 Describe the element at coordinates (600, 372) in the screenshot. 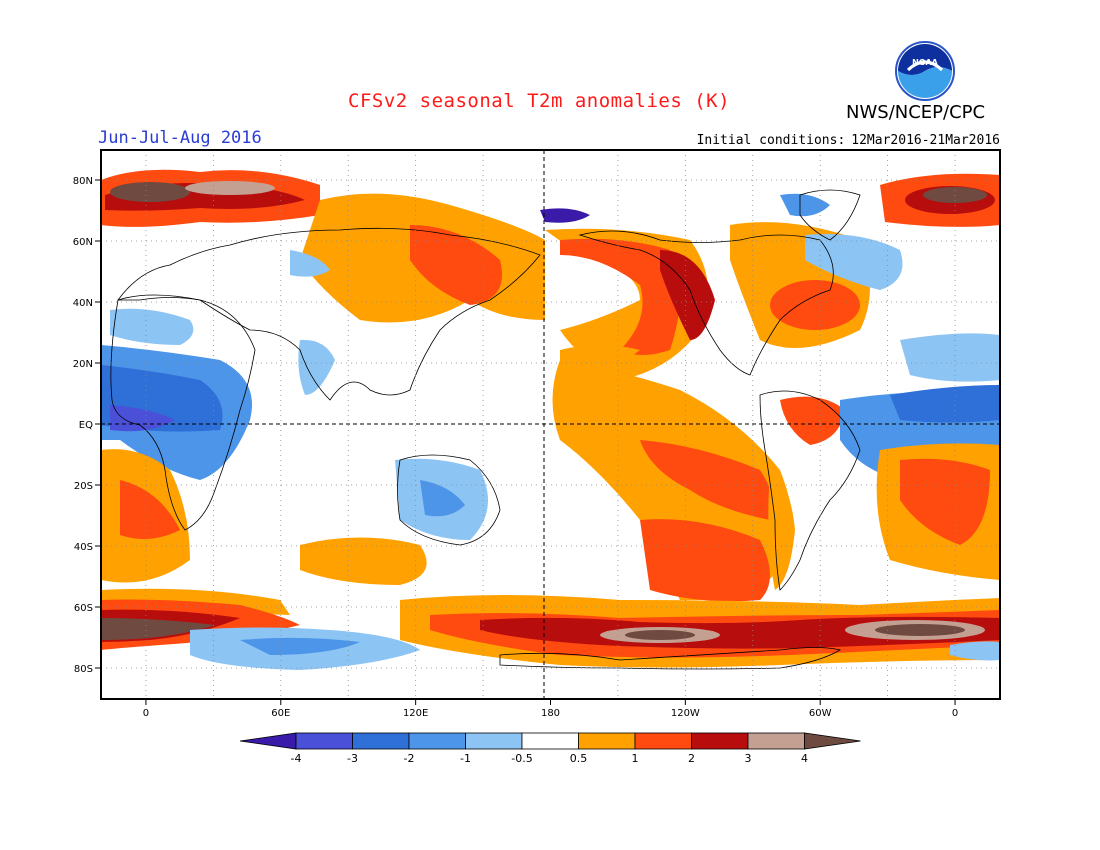

I see `central-pacific-warm` at that location.